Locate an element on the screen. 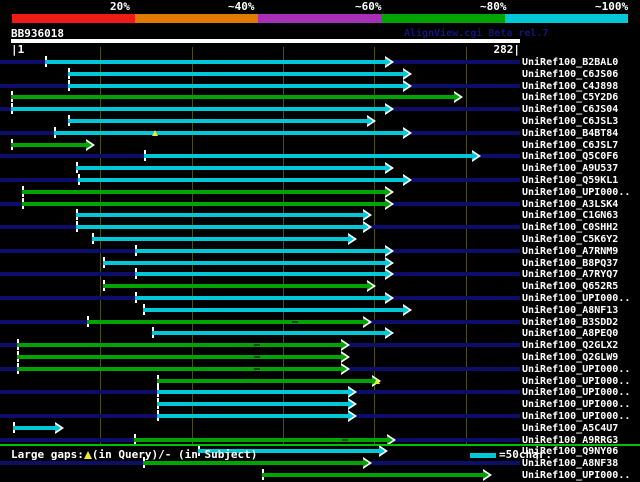  hit-label: UniRef100_Q5C0F6 is located at coordinates (570, 157).